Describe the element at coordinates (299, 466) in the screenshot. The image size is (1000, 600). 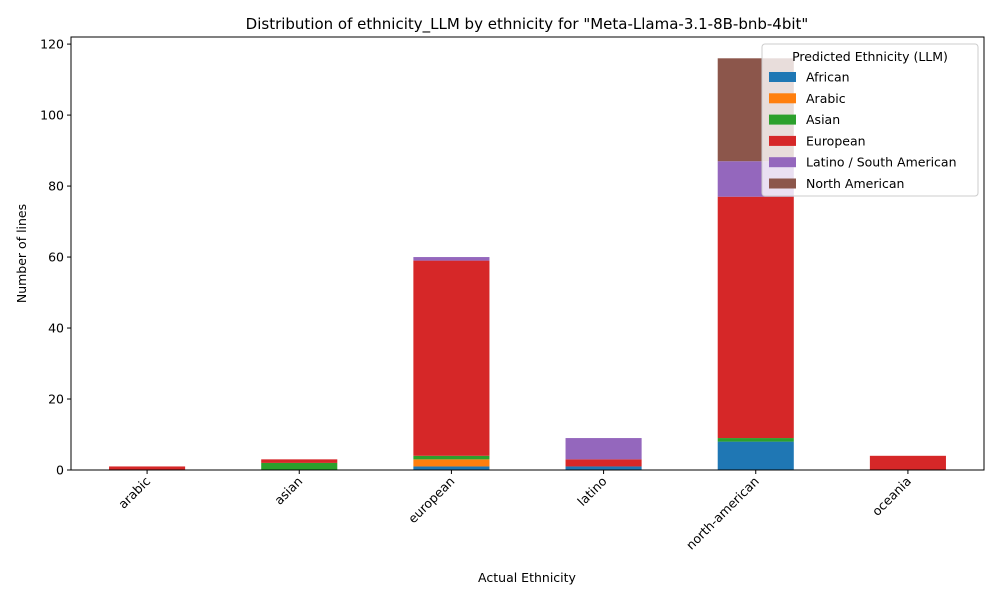
I see `bar-asian-asian` at that location.